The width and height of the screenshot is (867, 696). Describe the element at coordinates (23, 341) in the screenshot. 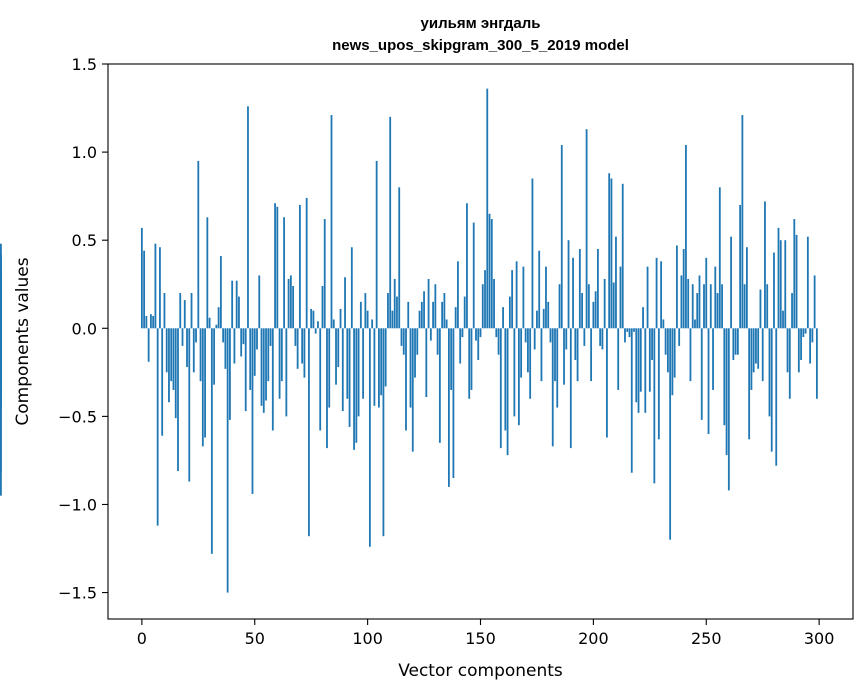

I see `y-axis-label: Components values` at that location.